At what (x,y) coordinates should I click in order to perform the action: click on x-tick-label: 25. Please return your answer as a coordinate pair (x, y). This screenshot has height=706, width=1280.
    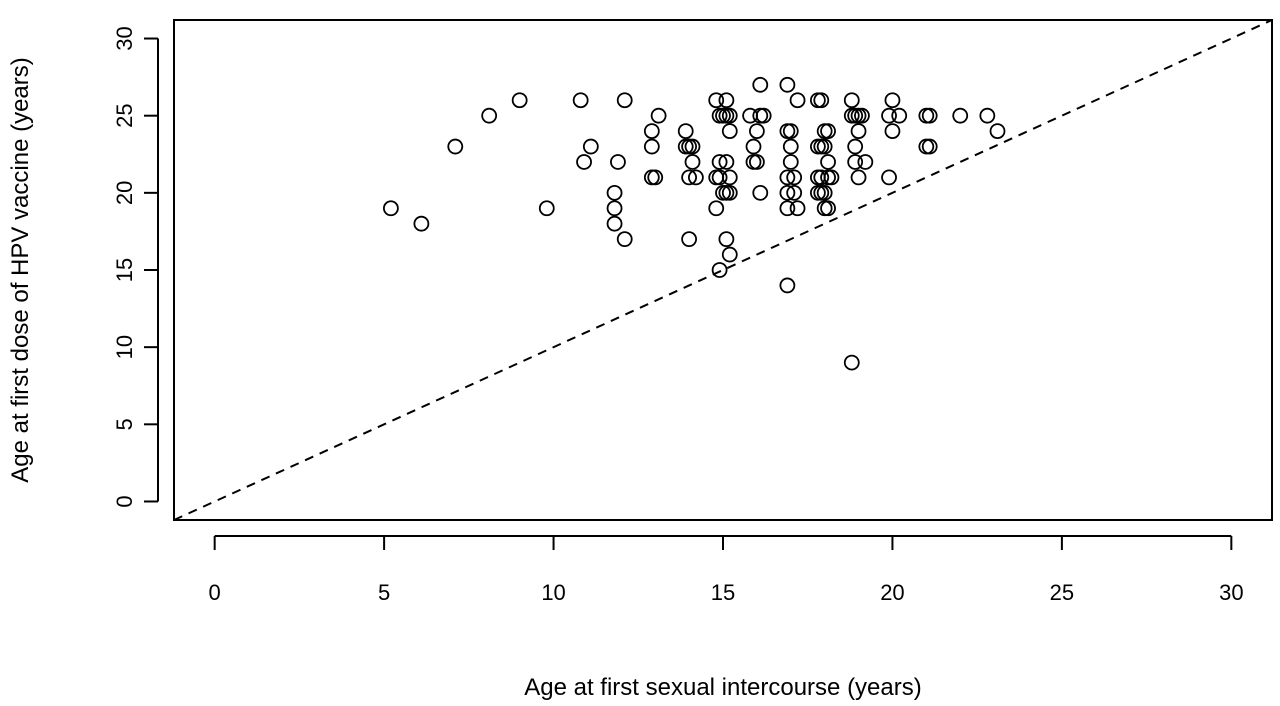
    Looking at the image, I should click on (1062, 592).